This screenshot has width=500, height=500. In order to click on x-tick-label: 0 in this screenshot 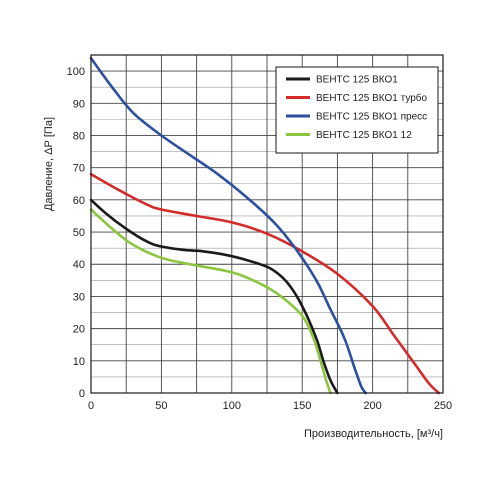, I will do `click(91, 406)`.